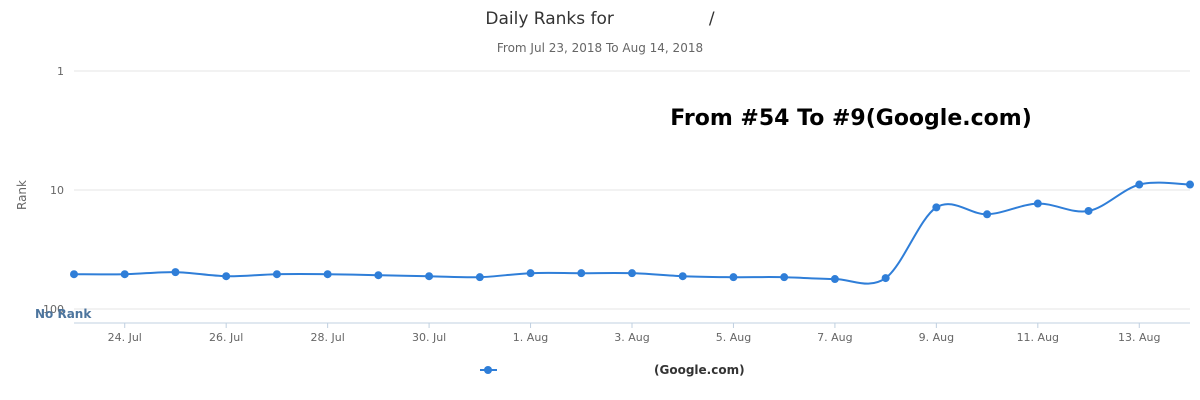 This screenshot has height=400, width=1200. Describe the element at coordinates (1038, 337) in the screenshot. I see `x-tick-label-19: 11. Aug` at that location.